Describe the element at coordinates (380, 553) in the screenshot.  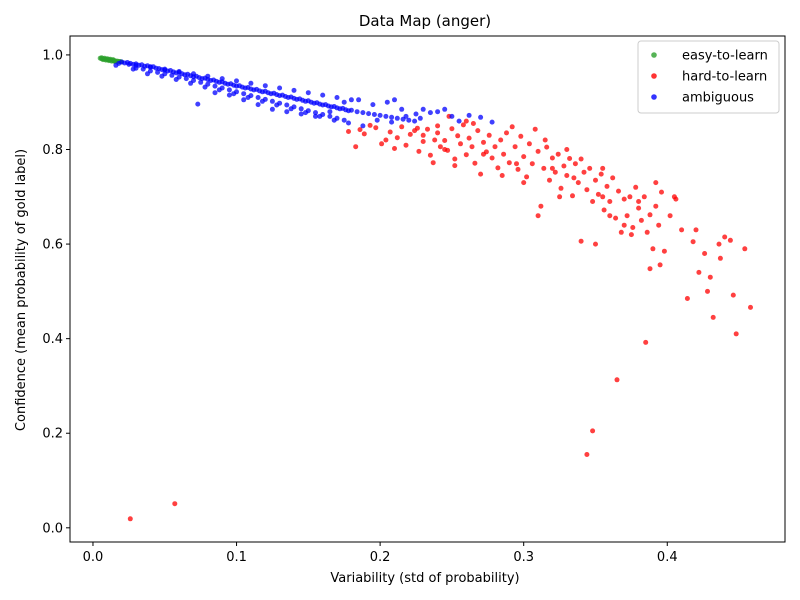
I see `x-axis: 0.0 0.1 0.2 0.3 0.4` at that location.